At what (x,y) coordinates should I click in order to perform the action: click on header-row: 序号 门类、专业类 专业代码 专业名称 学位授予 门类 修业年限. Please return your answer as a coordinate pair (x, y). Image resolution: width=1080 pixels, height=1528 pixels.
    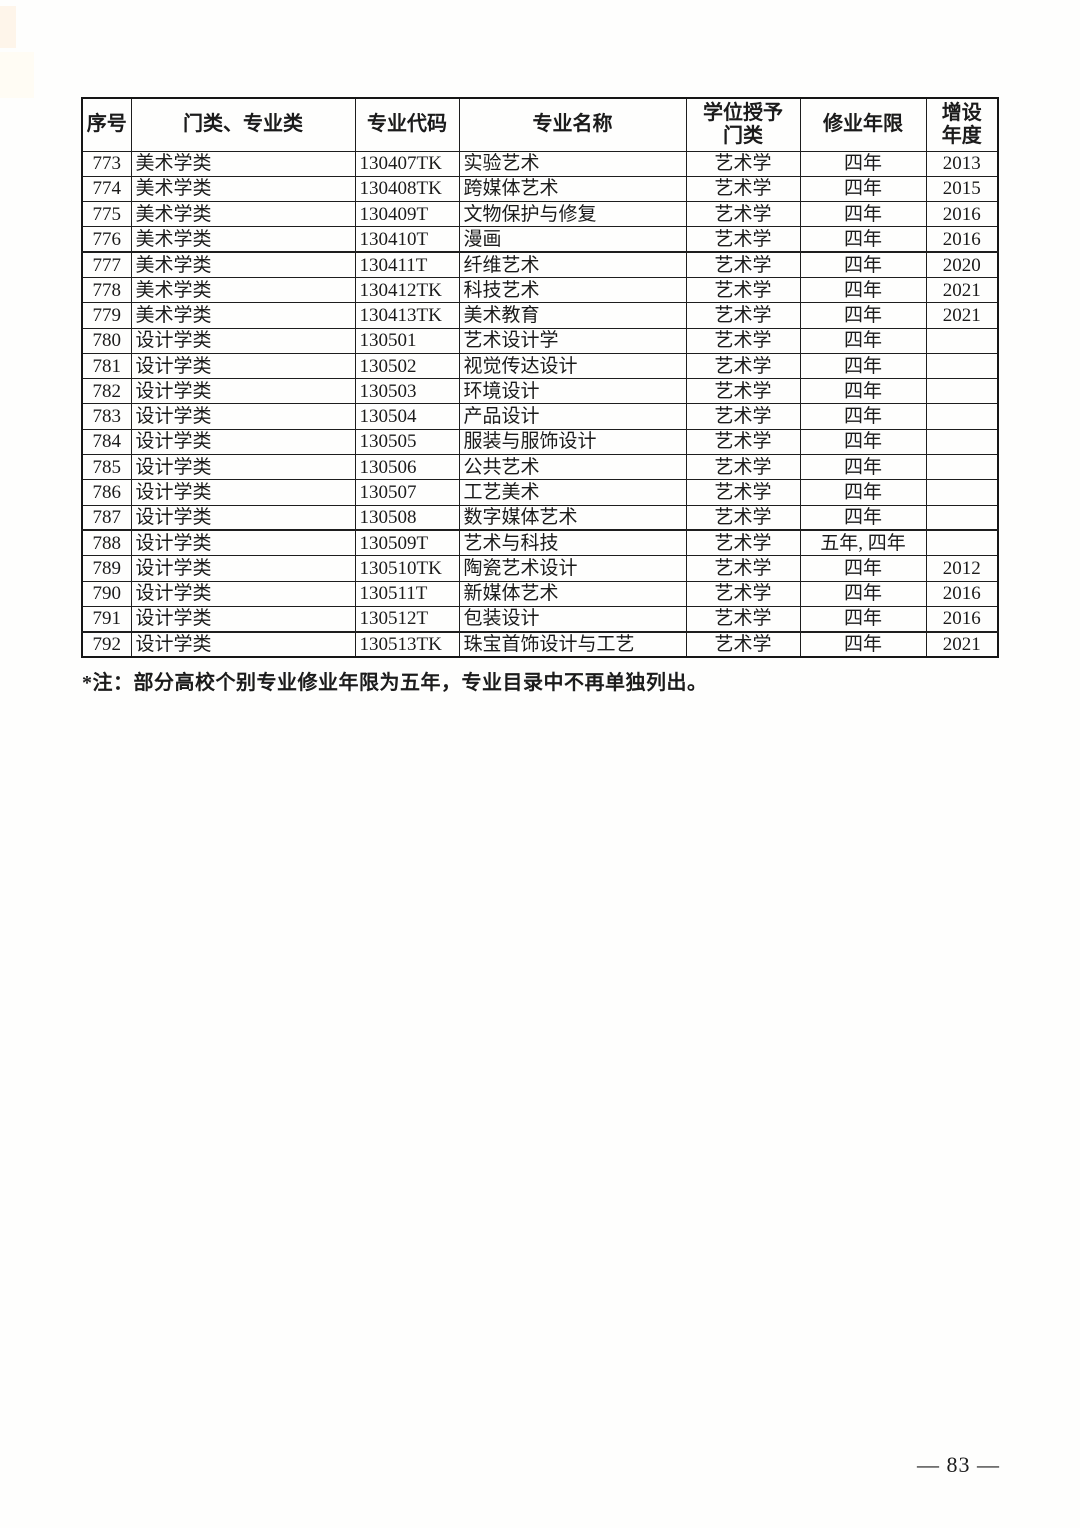
    Looking at the image, I should click on (540, 124).